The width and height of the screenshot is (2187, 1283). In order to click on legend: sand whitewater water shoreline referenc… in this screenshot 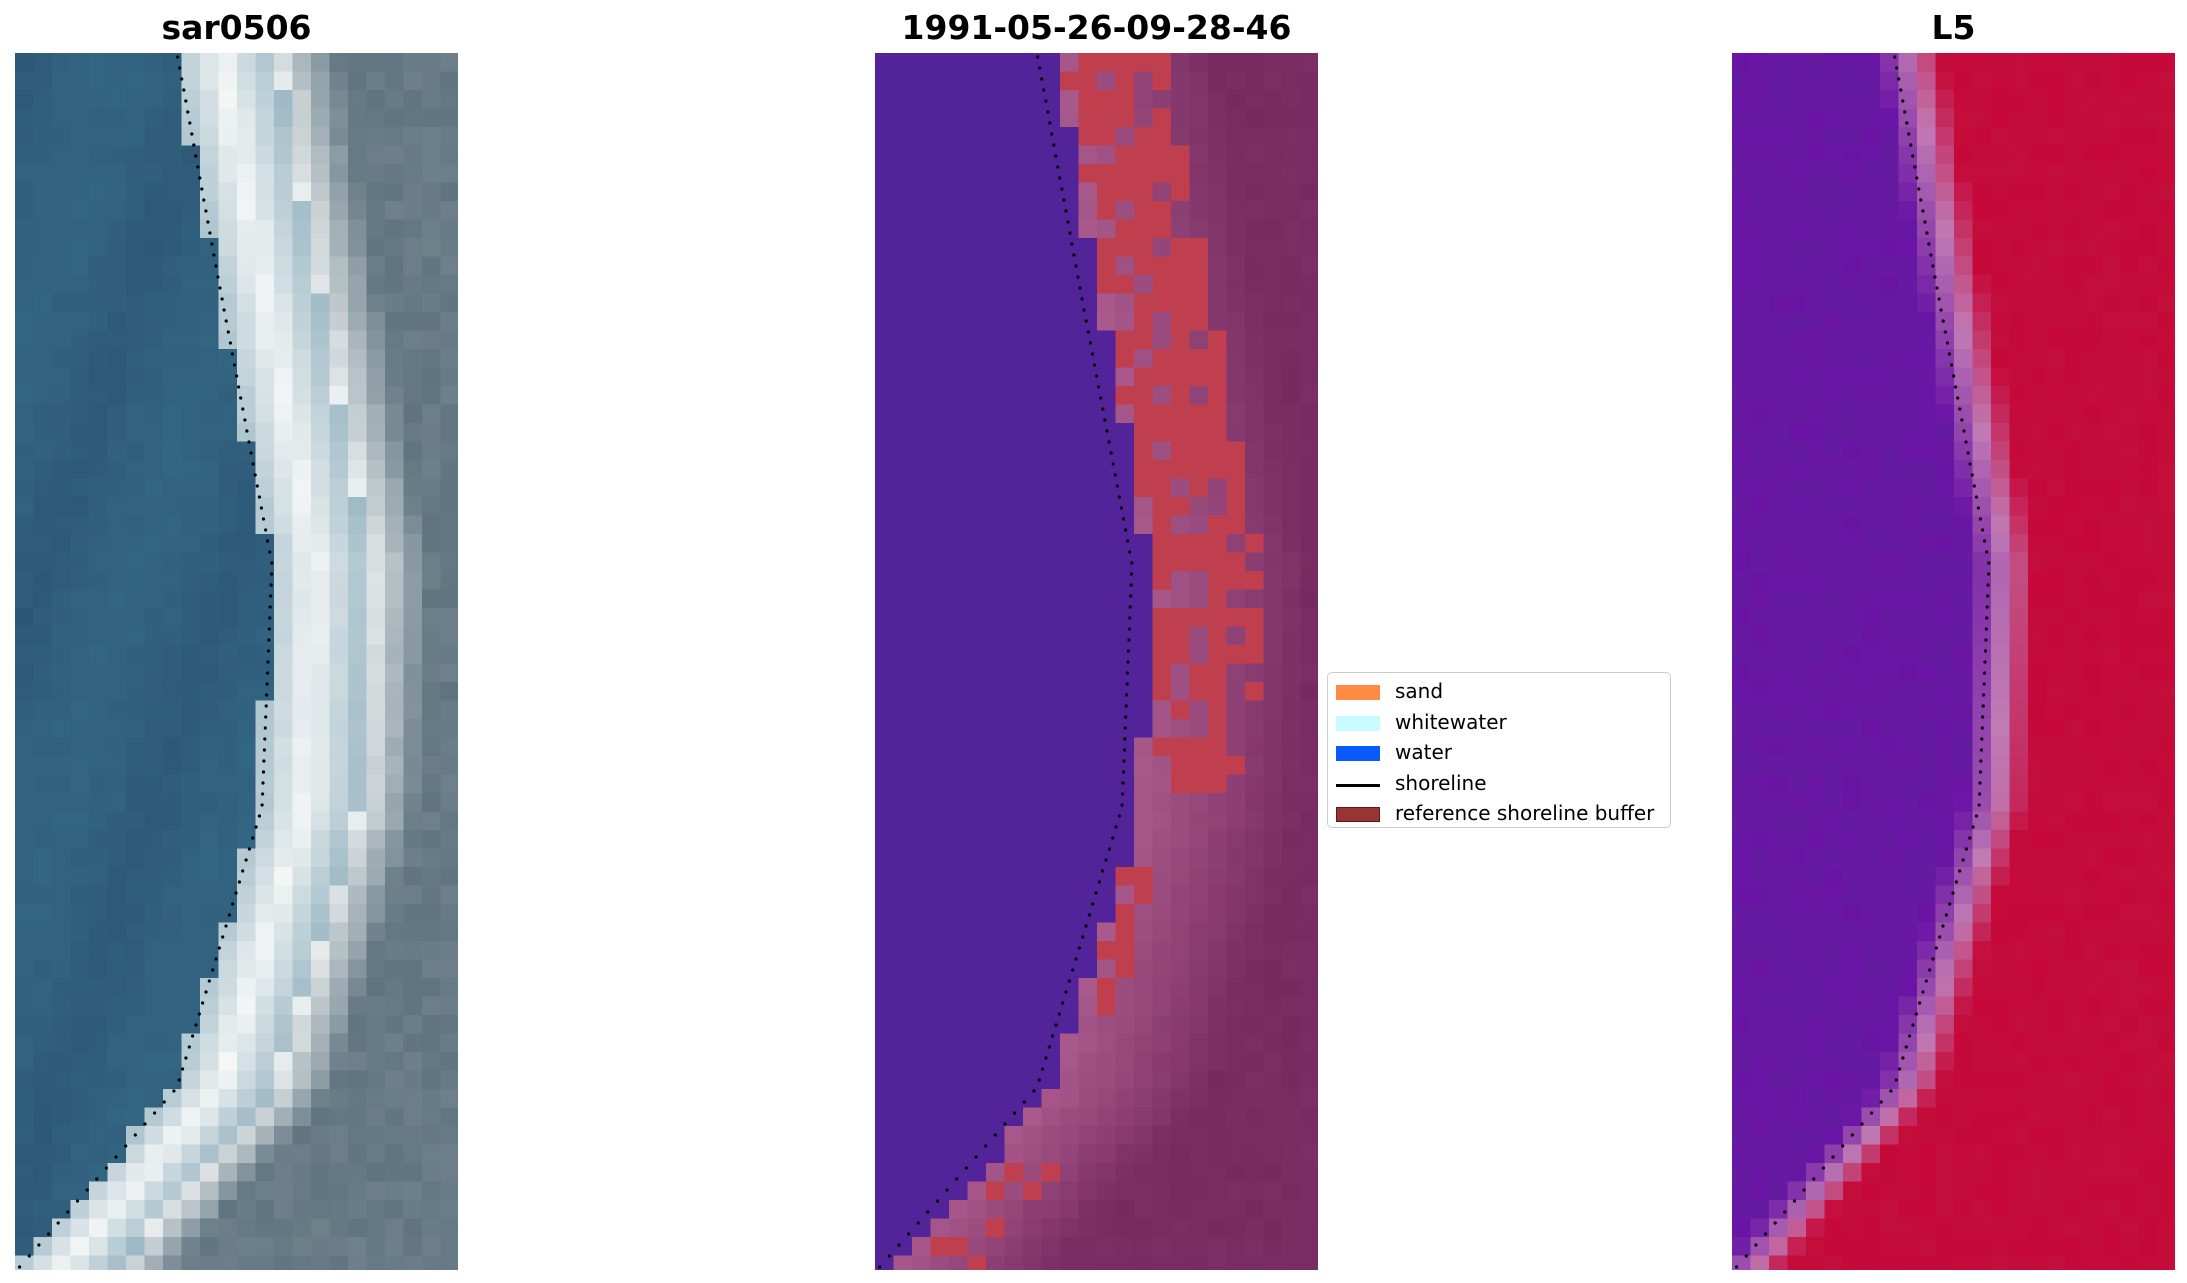, I will do `click(1499, 750)`.